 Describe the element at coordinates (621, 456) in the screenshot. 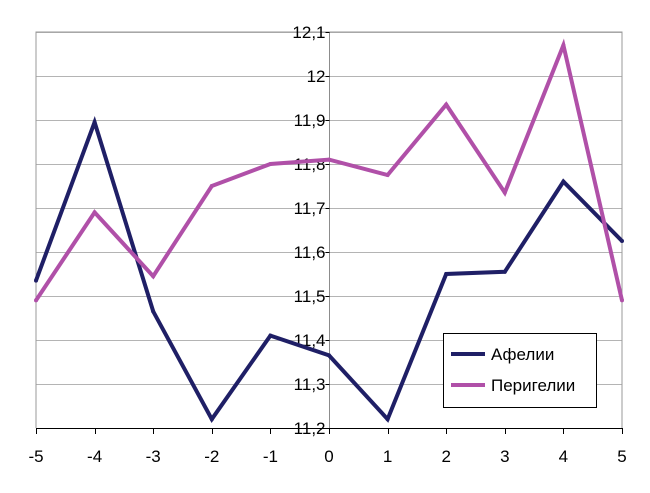

I see `x-tick-label: 5` at that location.